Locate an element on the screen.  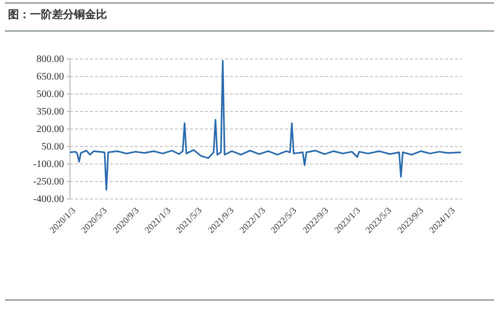
chart-title: 图：一阶差分铜金比 is located at coordinates (57, 14).